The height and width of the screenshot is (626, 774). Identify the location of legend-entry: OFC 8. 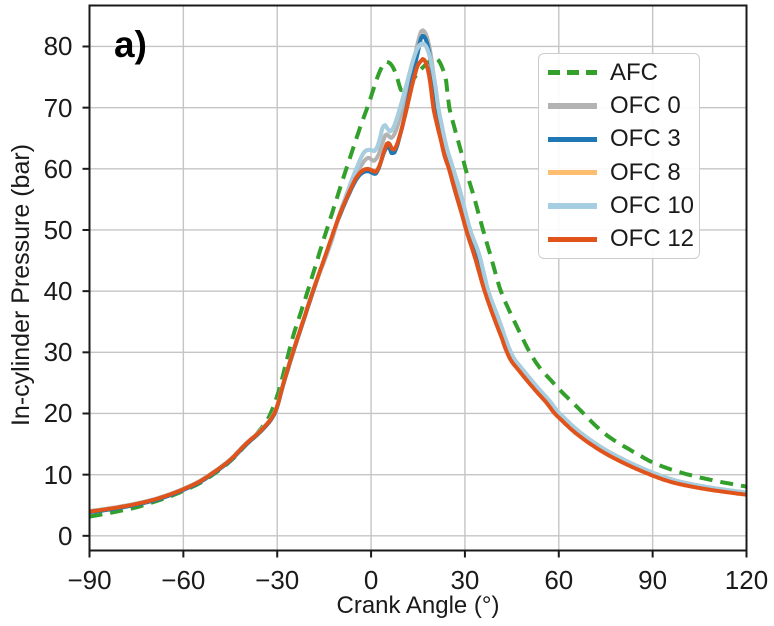
(619, 172).